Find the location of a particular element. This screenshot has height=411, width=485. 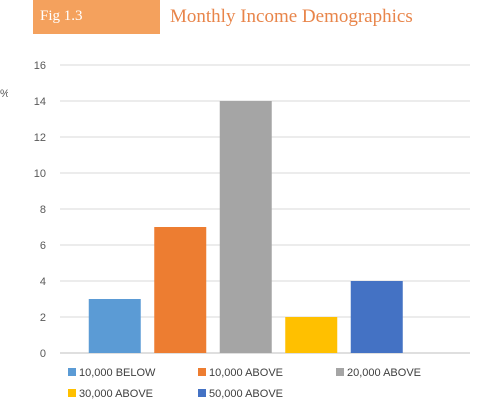

figure-label: Fig 1.3 is located at coordinates (61, 16).